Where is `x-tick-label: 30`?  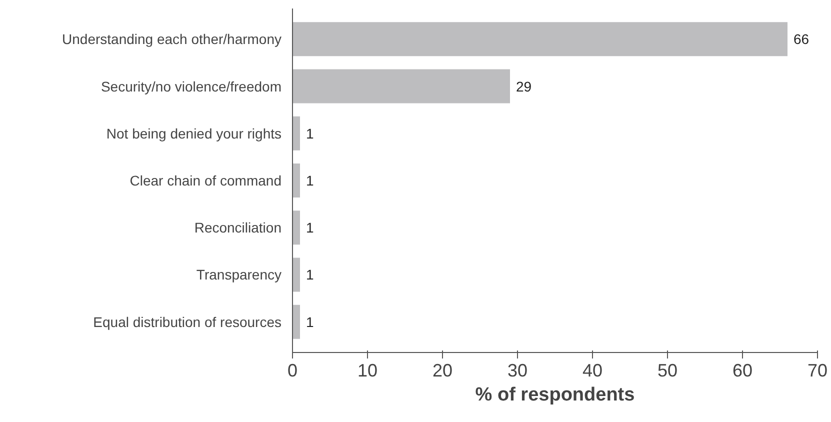
x-tick-label: 30 is located at coordinates (517, 370).